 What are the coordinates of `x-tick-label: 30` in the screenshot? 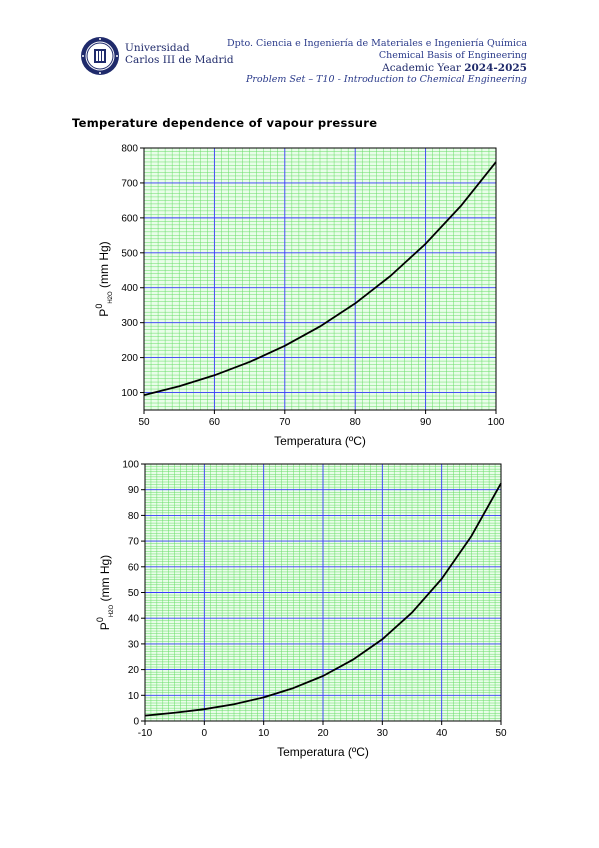 It's located at (383, 733).